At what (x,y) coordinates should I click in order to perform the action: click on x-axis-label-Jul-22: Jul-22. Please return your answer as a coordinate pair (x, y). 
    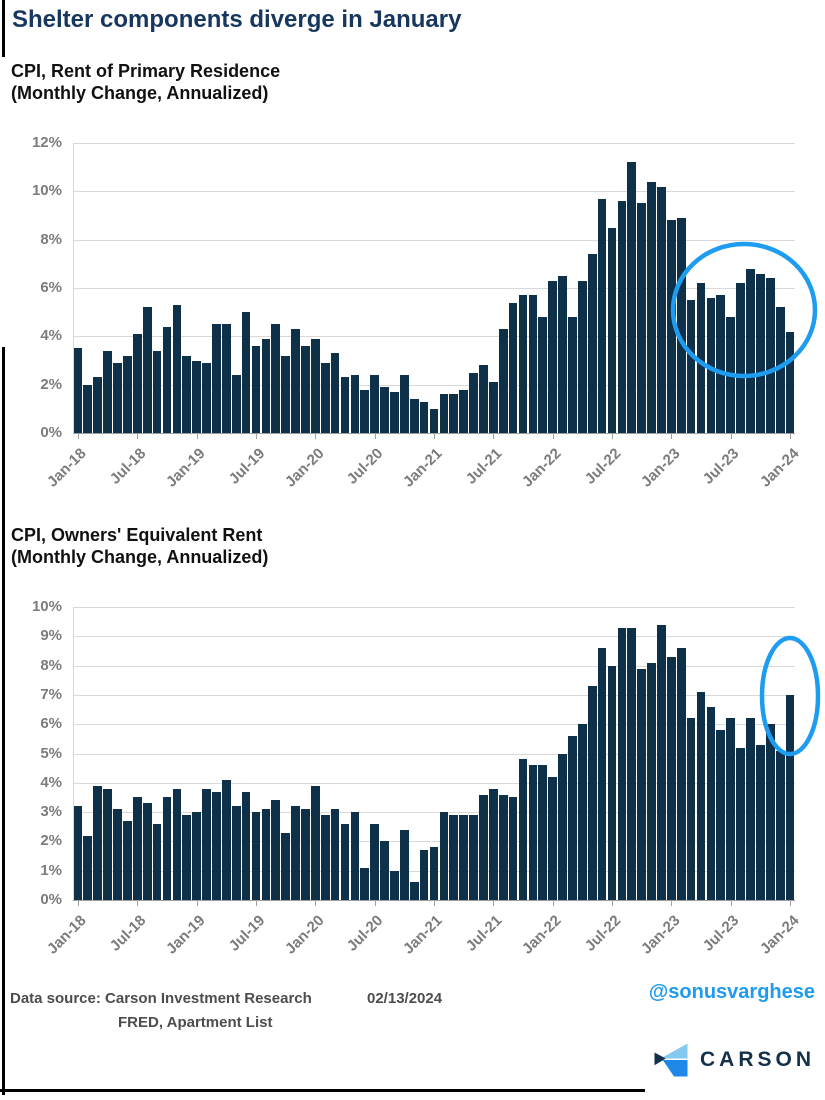
    Looking at the image, I should click on (603, 933).